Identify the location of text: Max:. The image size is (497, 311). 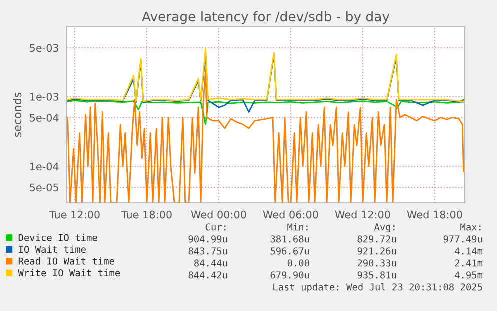
(470, 227).